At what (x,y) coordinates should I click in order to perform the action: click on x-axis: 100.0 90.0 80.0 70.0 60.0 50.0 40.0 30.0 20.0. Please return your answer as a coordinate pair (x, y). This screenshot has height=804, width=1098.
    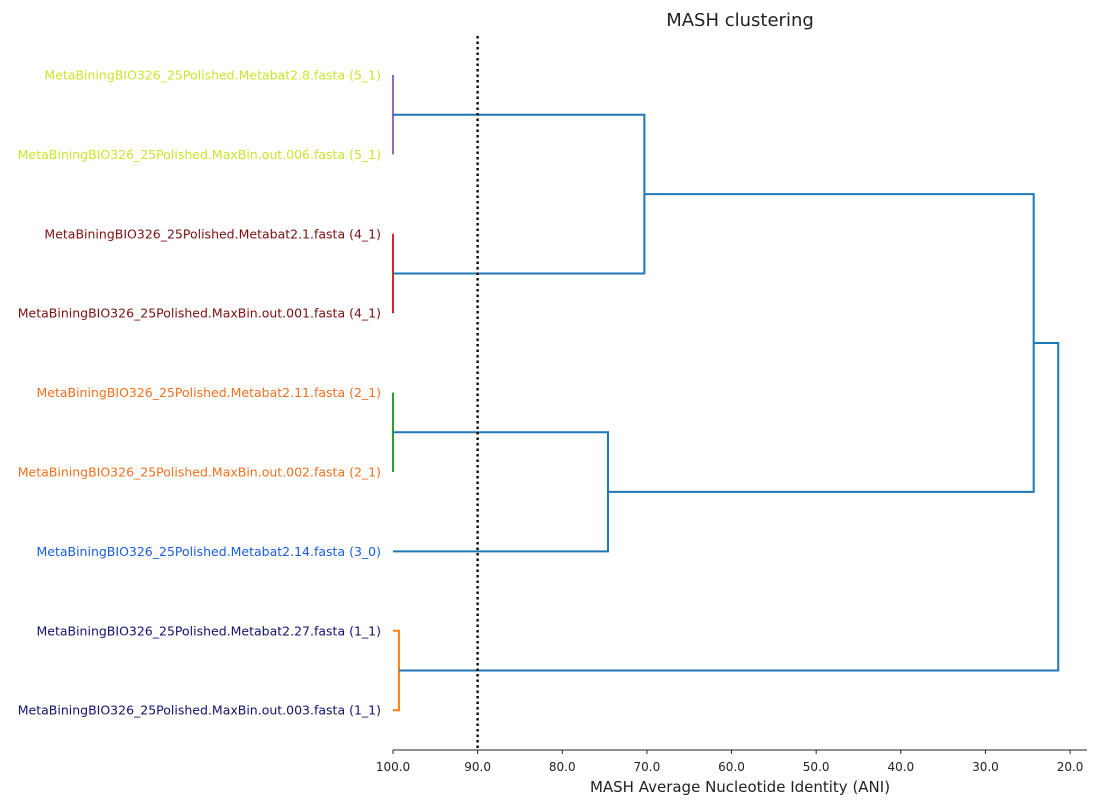
    Looking at the image, I should click on (731, 761).